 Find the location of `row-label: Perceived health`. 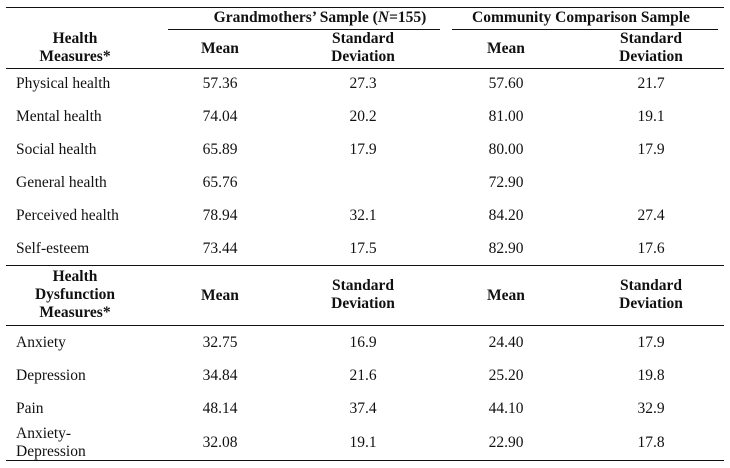

row-label: Perceived health is located at coordinates (67, 215).